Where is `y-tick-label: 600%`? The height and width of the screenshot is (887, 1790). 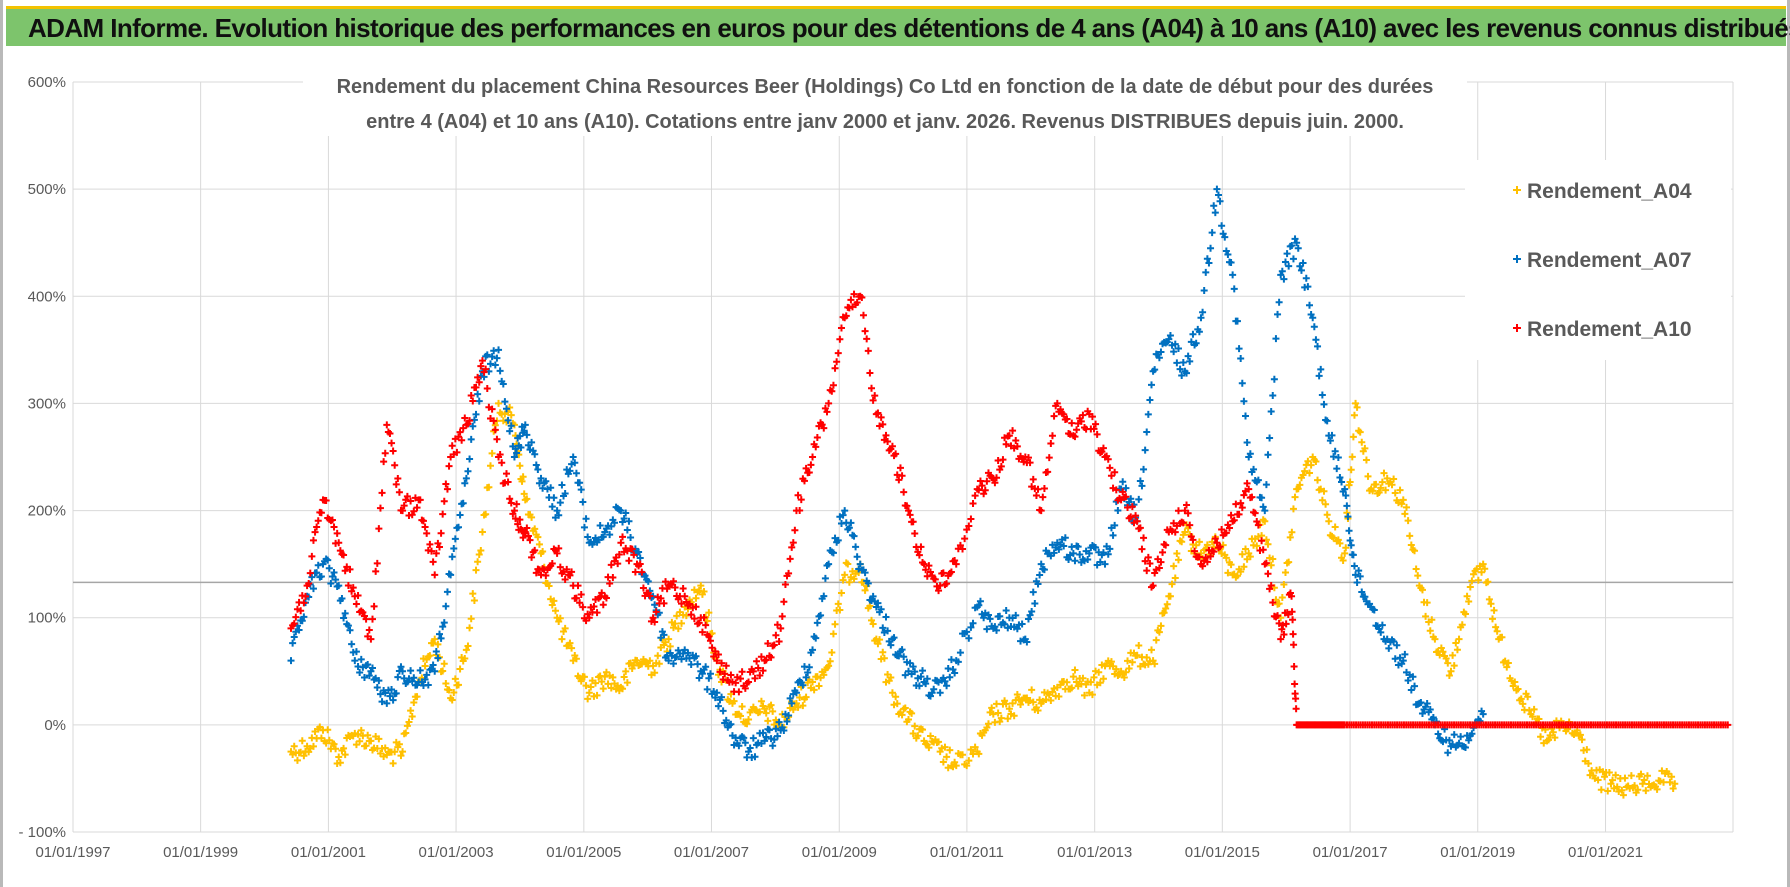 y-tick-label: 600% is located at coordinates (47, 82).